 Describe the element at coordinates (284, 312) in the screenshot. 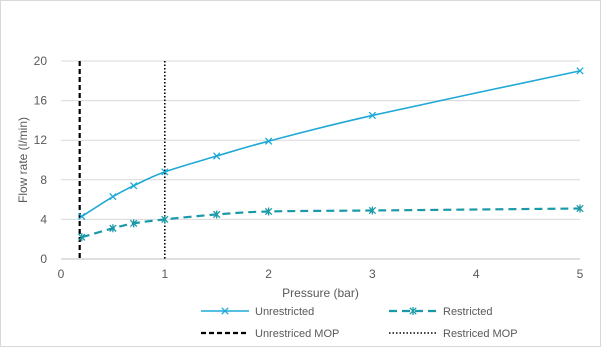

I see `legend-label: Unrestricted` at that location.